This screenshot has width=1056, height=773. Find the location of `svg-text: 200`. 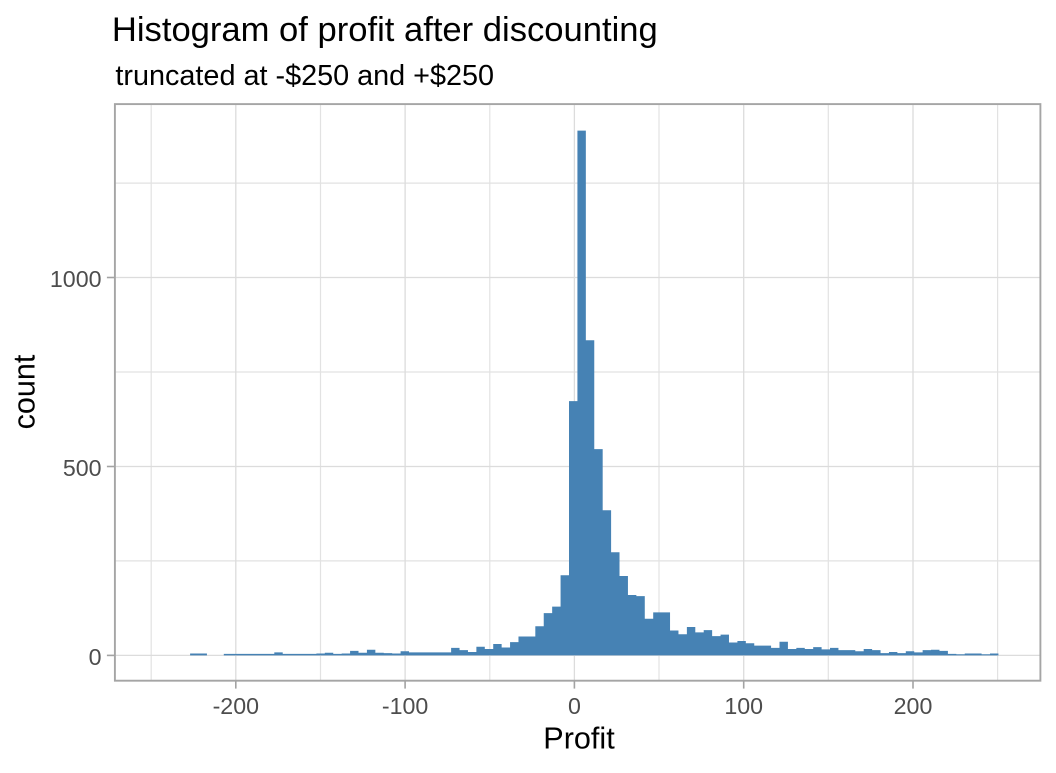

svg-text: 200 is located at coordinates (913, 706).